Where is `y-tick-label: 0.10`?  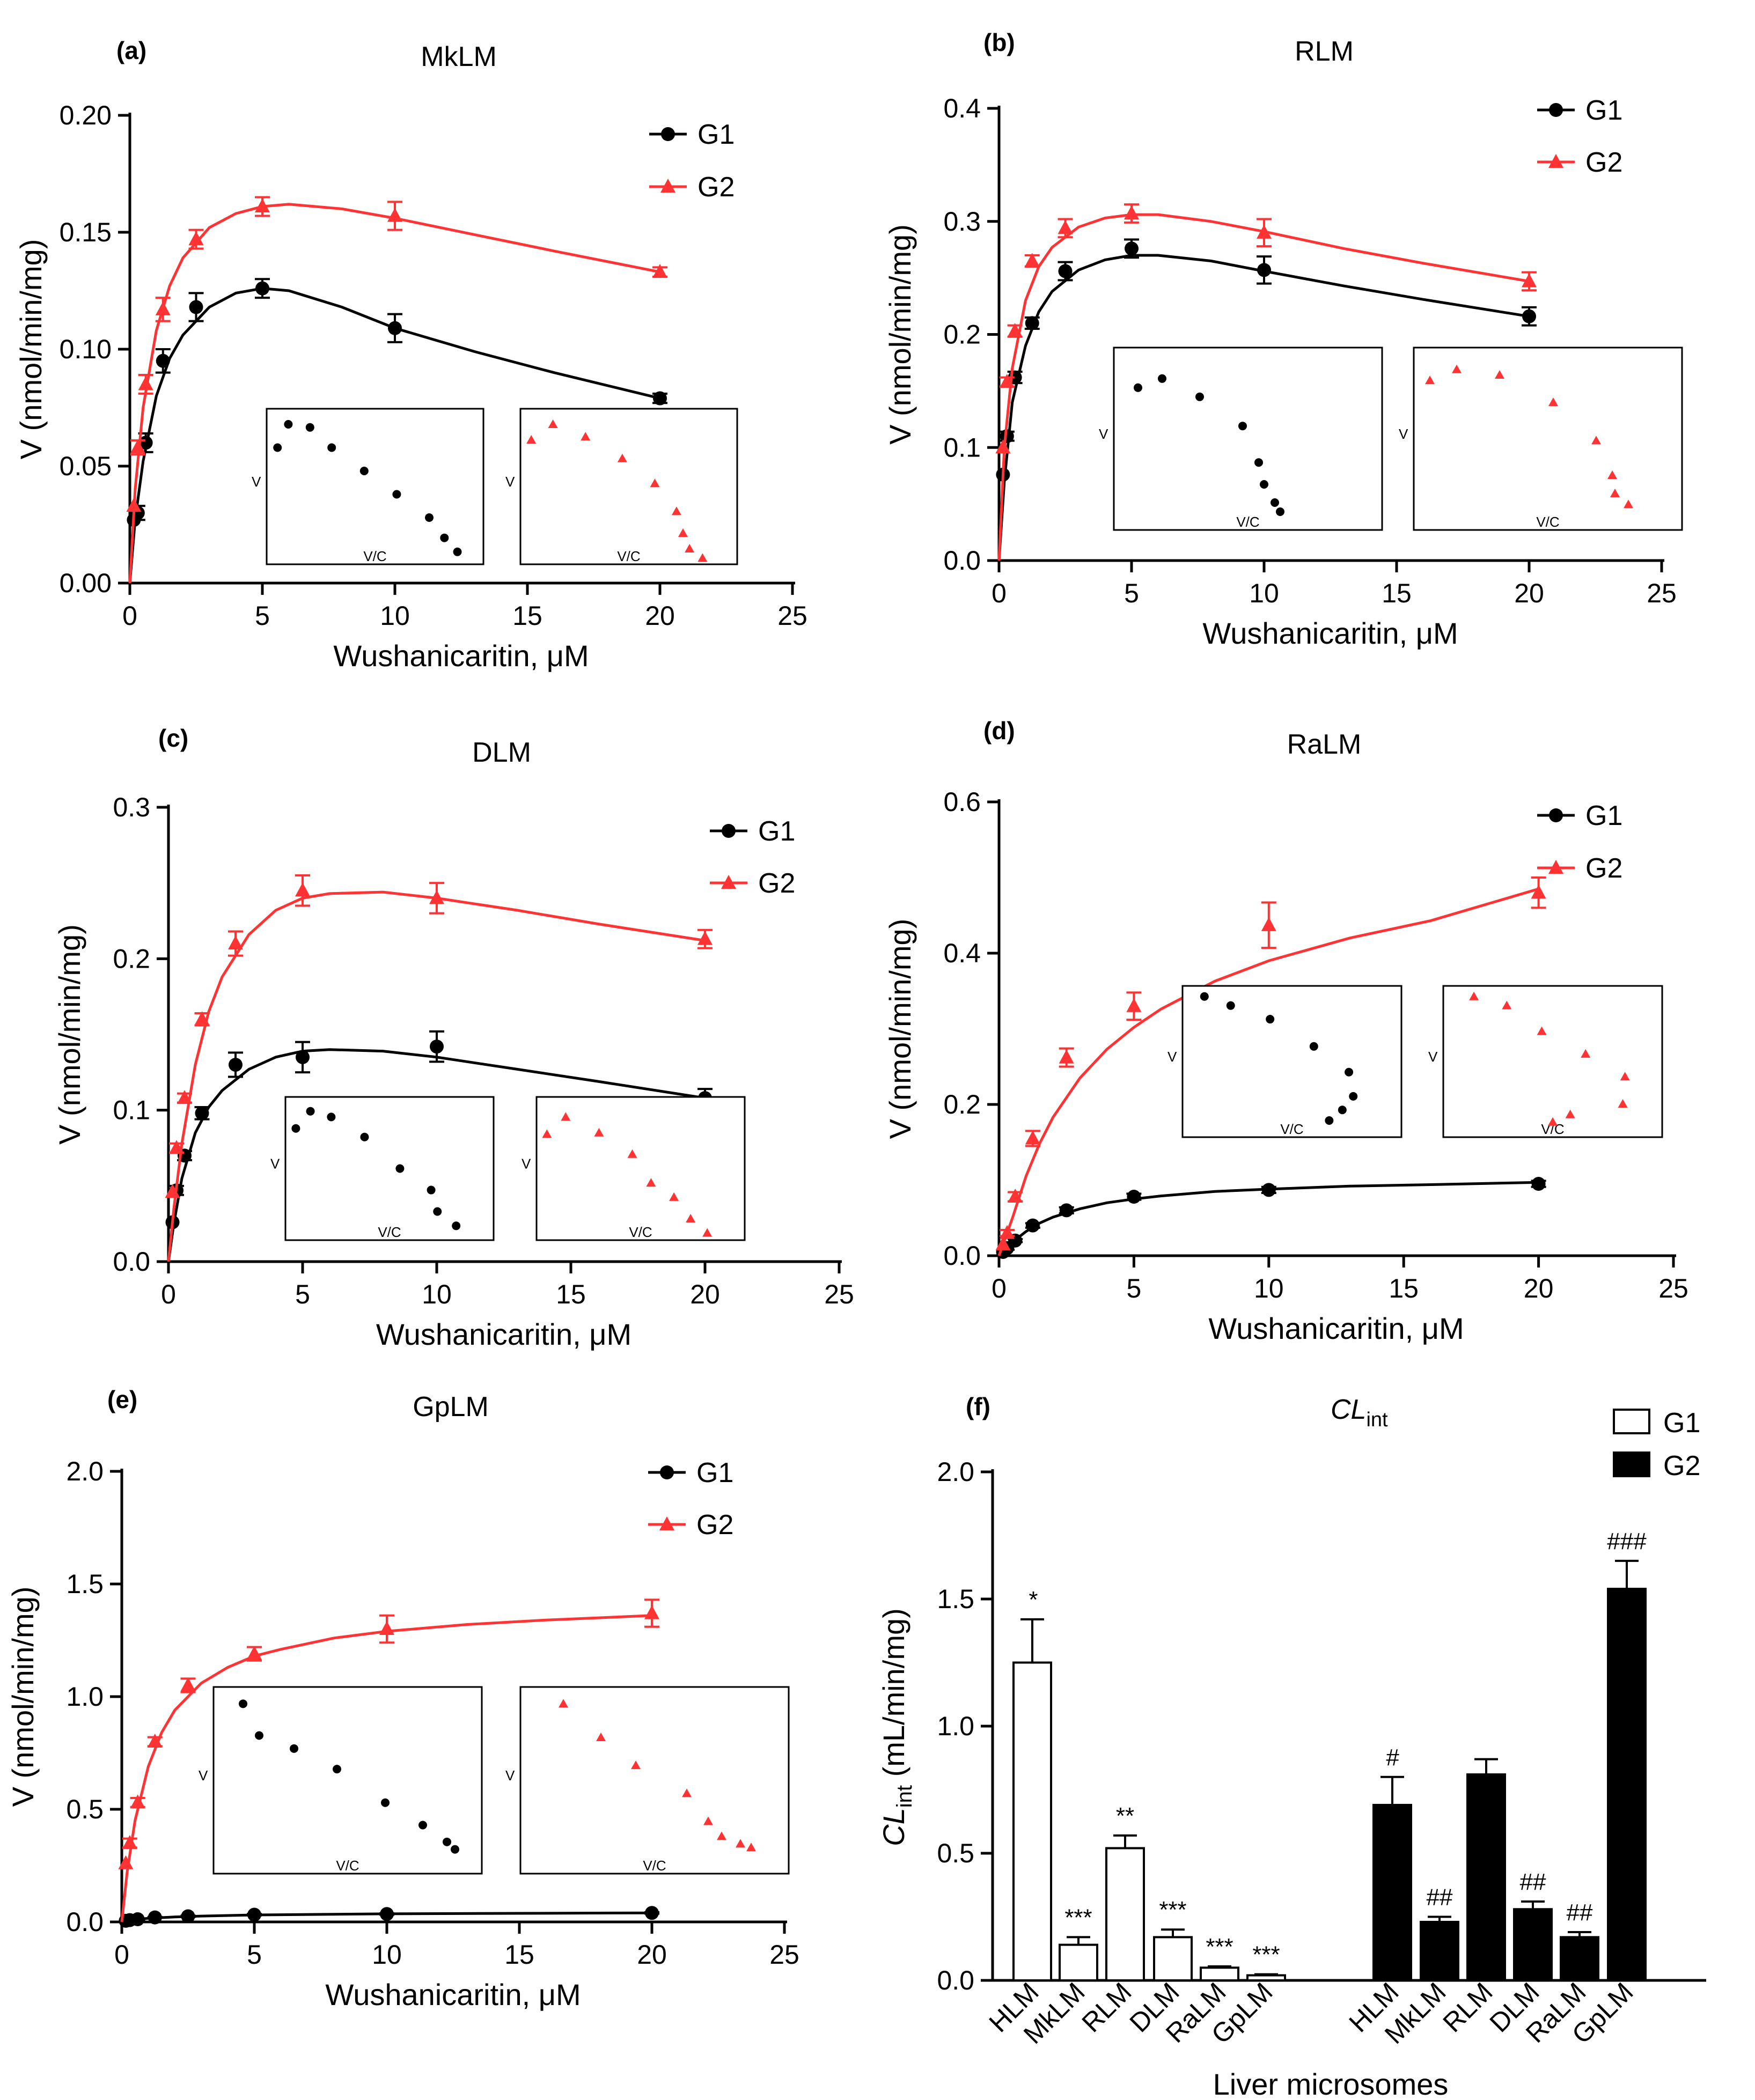
y-tick-label: 0.10 is located at coordinates (86, 349).